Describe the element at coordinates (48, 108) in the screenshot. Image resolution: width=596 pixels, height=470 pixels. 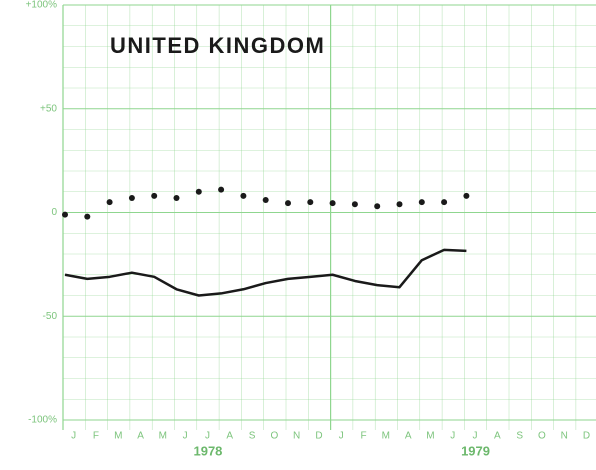
I see `y-tick-label: +50` at that location.